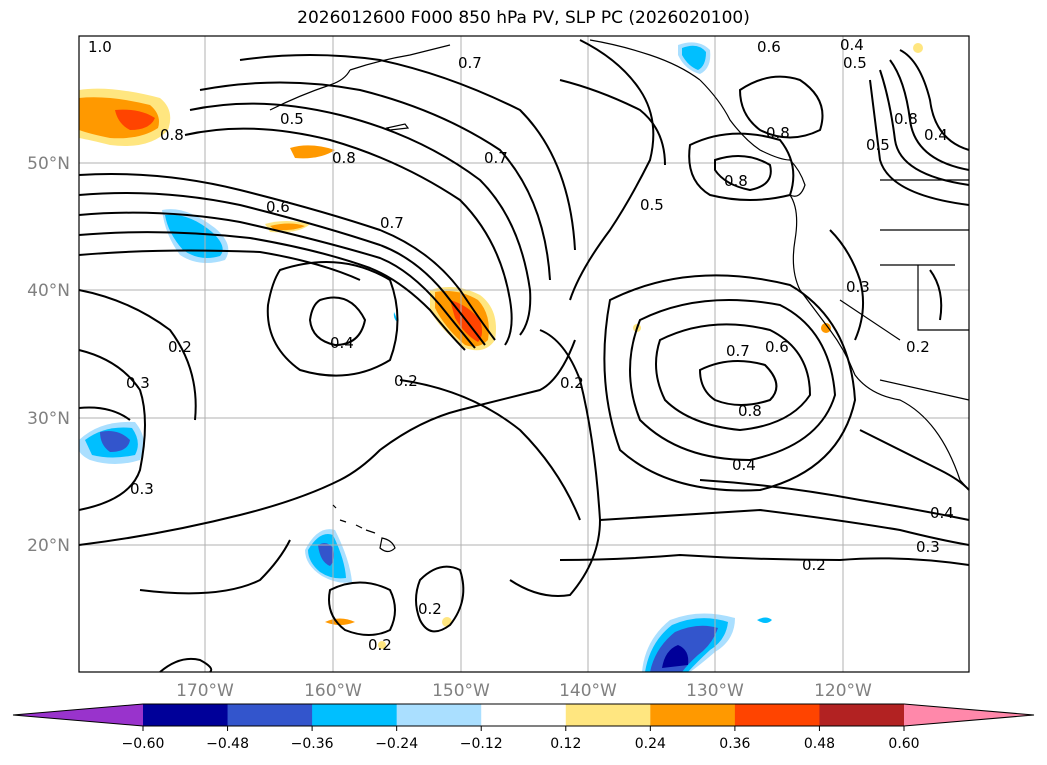 The image size is (1047, 765). What do you see at coordinates (481, 744) in the screenshot?
I see `colorbar-tick-label: −0.12` at bounding box center [481, 744].